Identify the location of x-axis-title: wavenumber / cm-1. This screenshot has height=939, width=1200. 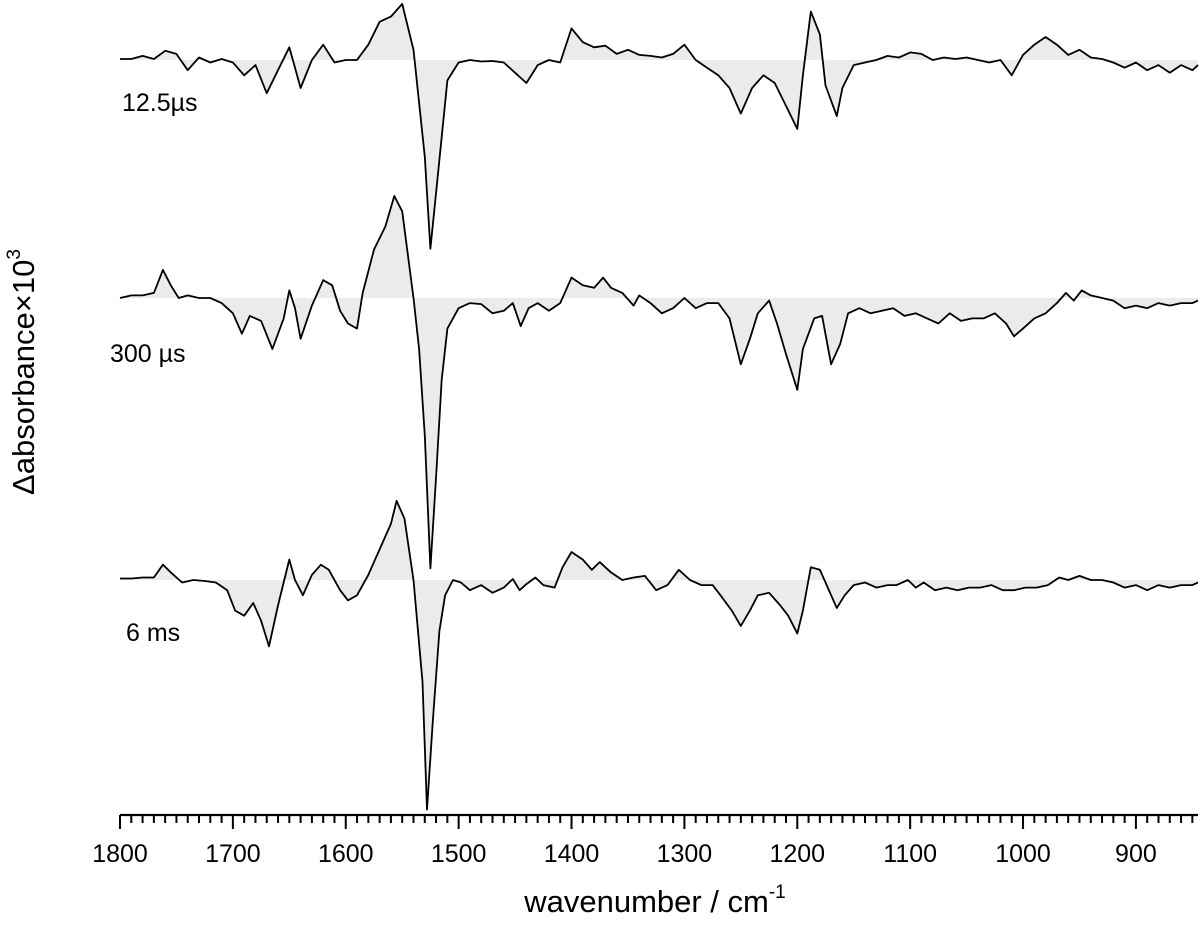
(654, 900).